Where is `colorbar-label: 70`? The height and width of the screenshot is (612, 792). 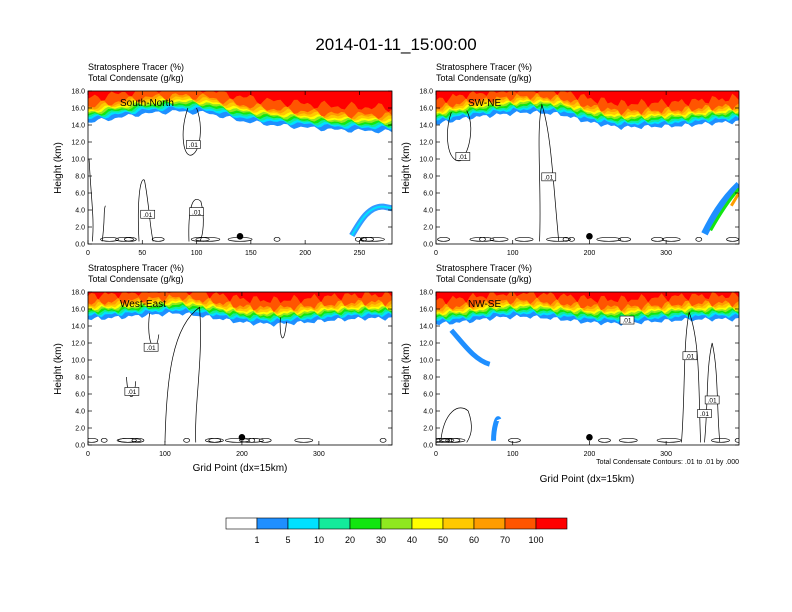
colorbar-label: 70 is located at coordinates (505, 540).